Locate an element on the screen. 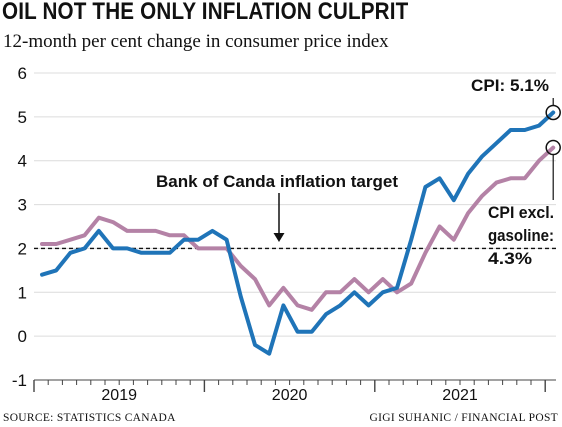 This screenshot has width=562, height=427. cpi-callout-label: CPI: 5.1% is located at coordinates (510, 85).